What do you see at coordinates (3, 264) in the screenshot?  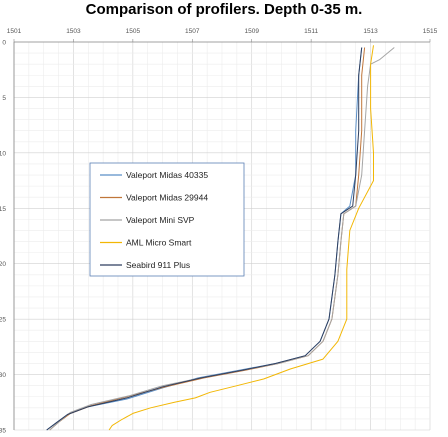 I see `y-tick-label: 20` at bounding box center [3, 264].